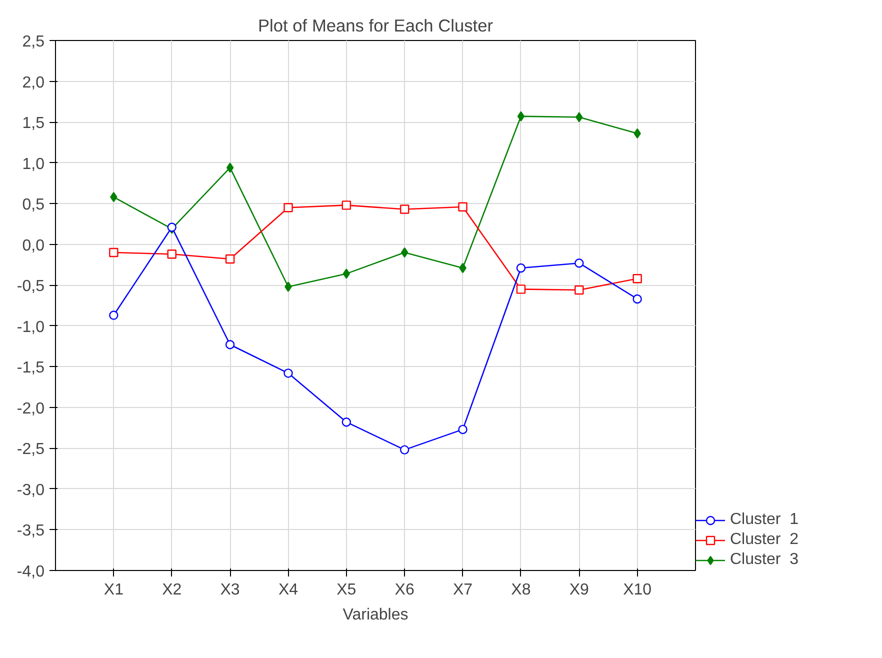 The height and width of the screenshot is (658, 882). Describe the element at coordinates (30, 572) in the screenshot. I see `y-tick-label: -4,0` at that location.